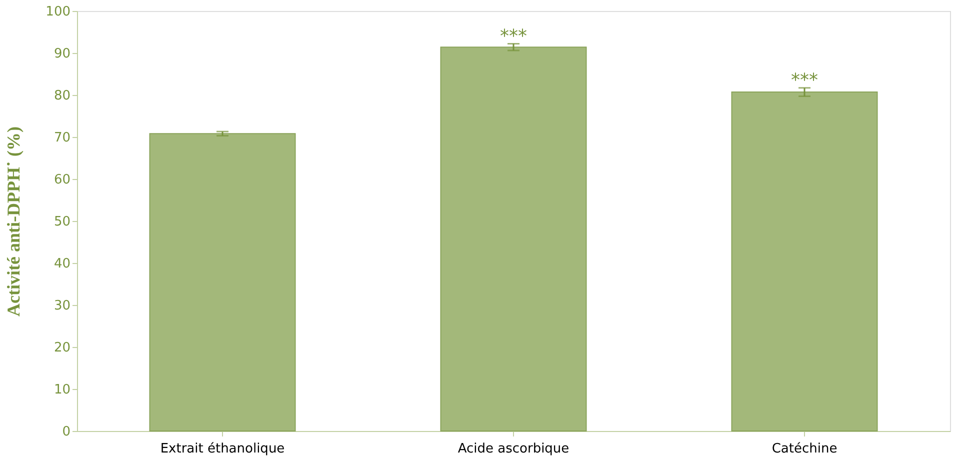 The height and width of the screenshot is (468, 963). What do you see at coordinates (62, 348) in the screenshot?
I see `y-tick-label: 20` at bounding box center [62, 348].